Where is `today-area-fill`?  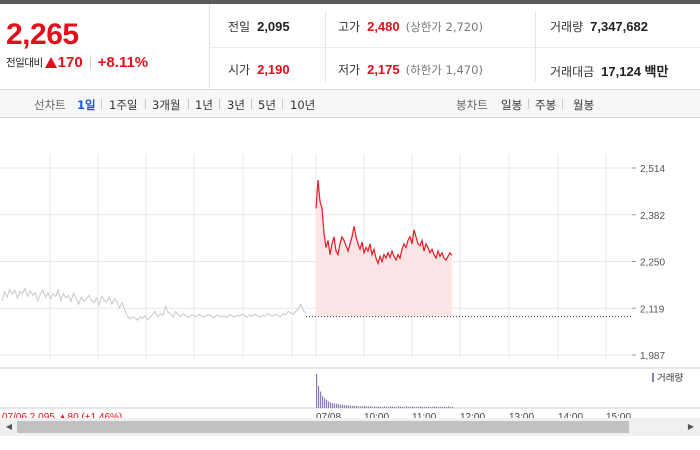 today-area-fill is located at coordinates (384, 248).